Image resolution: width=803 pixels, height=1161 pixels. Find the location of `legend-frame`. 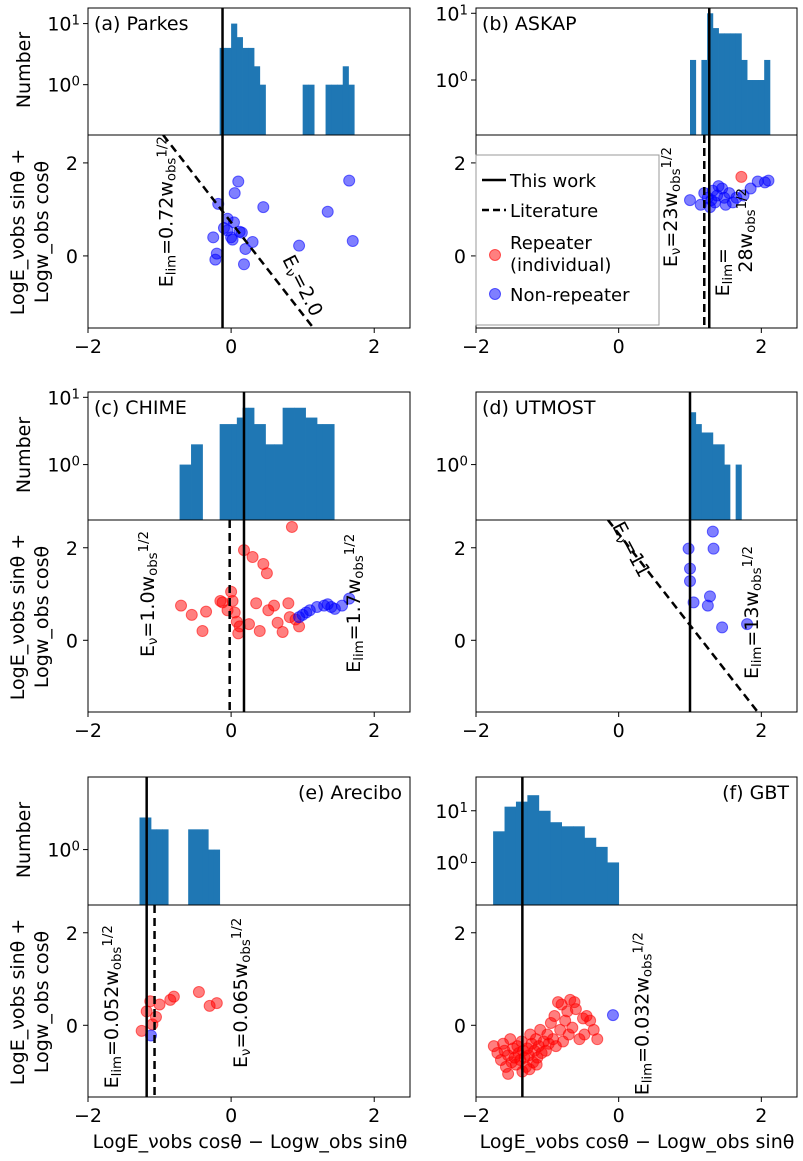

legend-frame is located at coordinates (567, 240).